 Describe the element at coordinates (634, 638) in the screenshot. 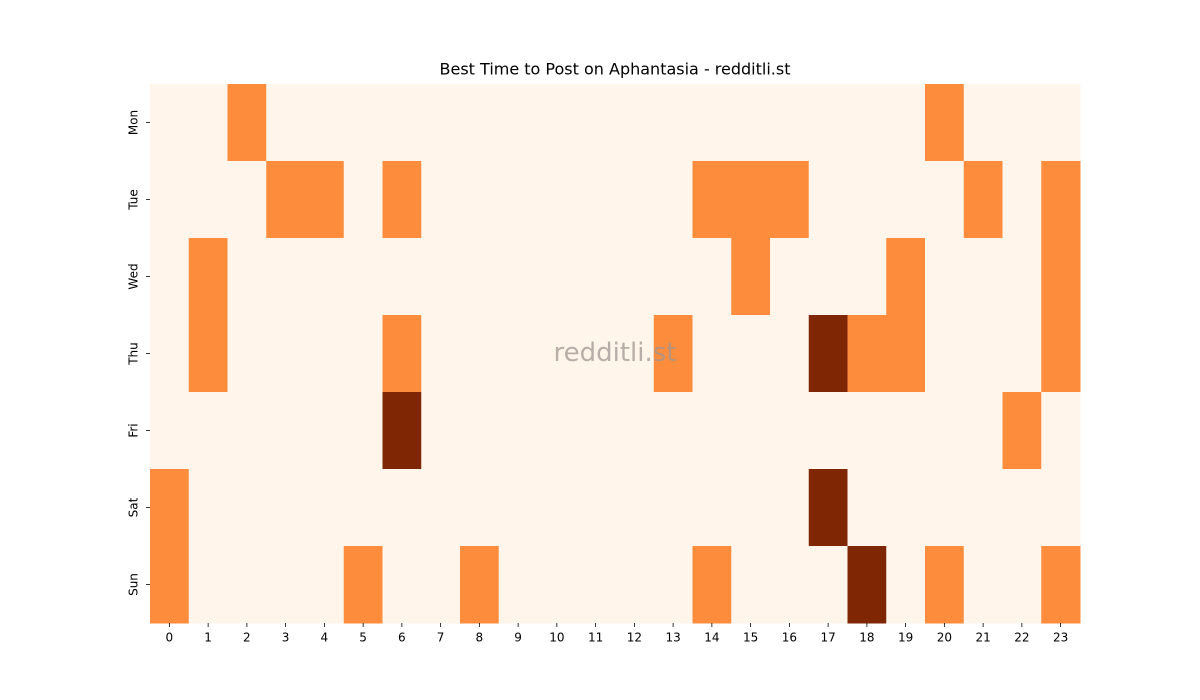

I see `x-tick-label: 12` at that location.